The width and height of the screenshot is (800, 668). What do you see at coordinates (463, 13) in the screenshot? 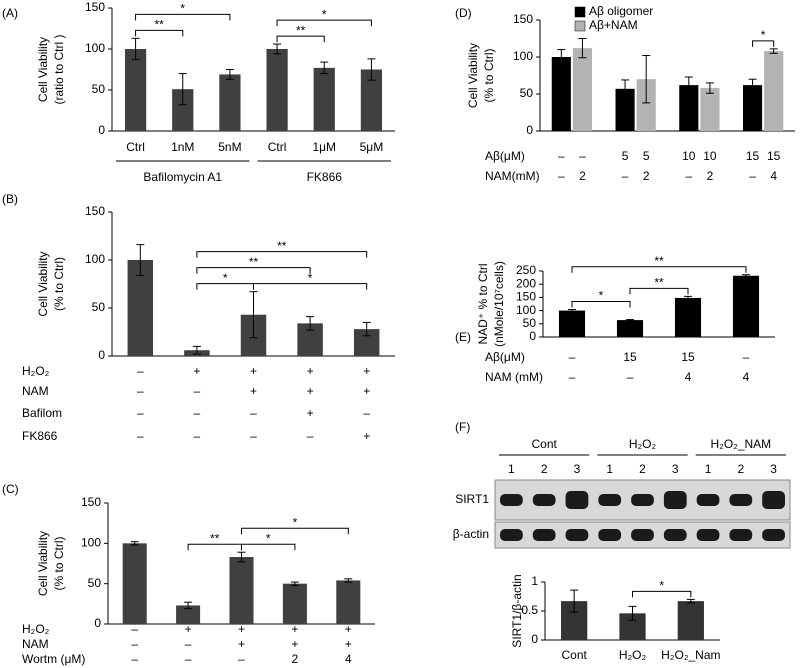
I see `panel-label: (D)` at bounding box center [463, 13].